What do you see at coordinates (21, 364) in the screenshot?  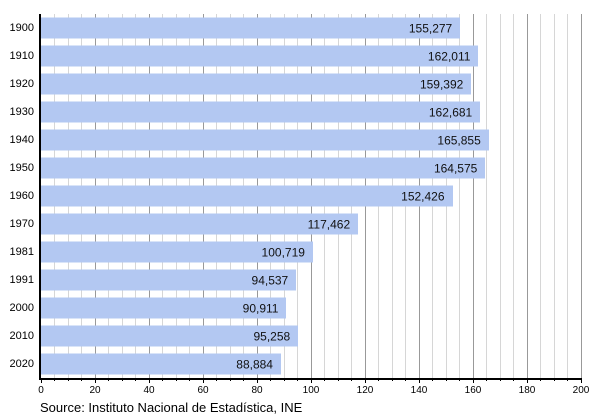 I see `year-label: 2020` at bounding box center [21, 364].